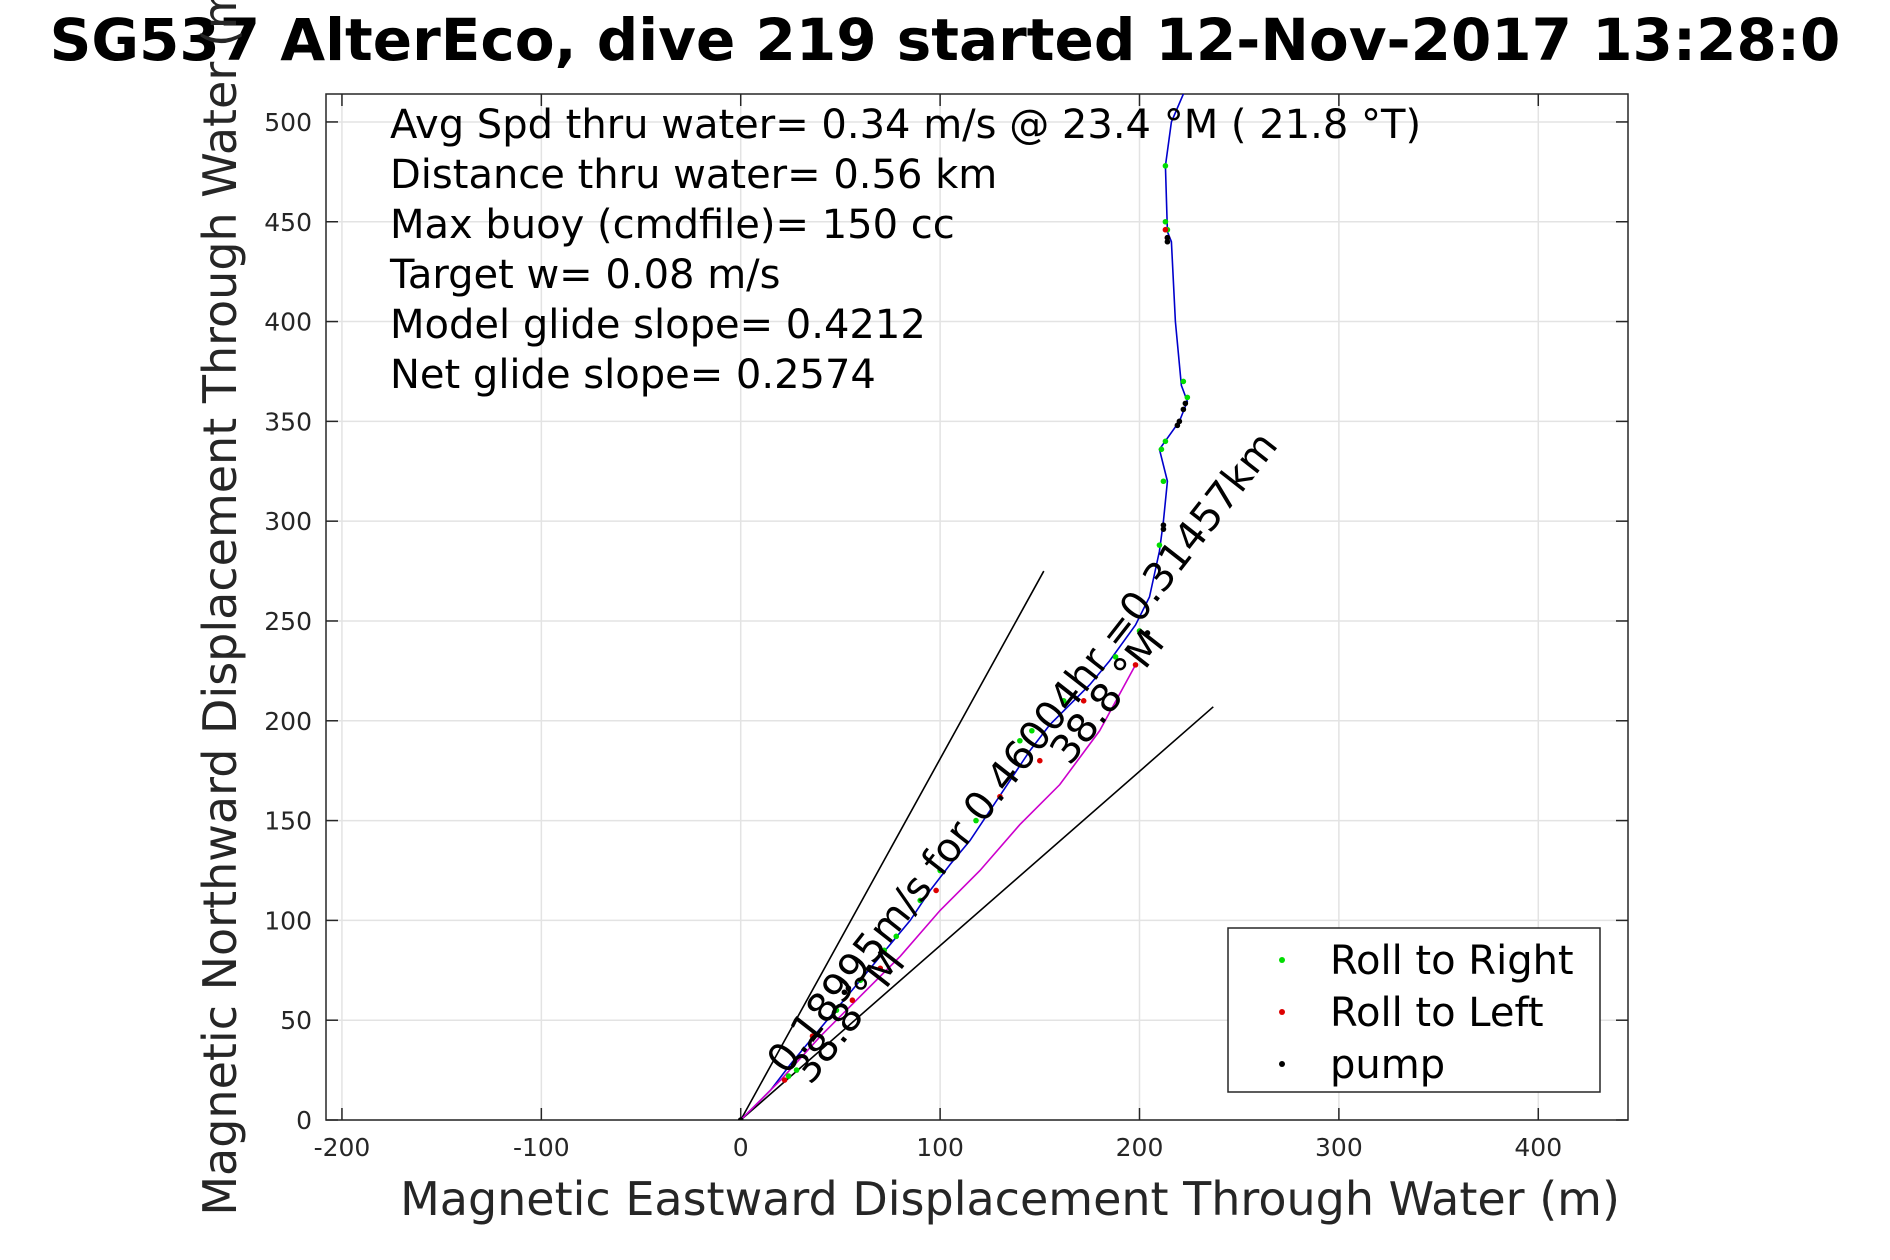 This screenshot has height=1260, width=1890. I want to click on y-tick-label: 450, so click(288, 222).